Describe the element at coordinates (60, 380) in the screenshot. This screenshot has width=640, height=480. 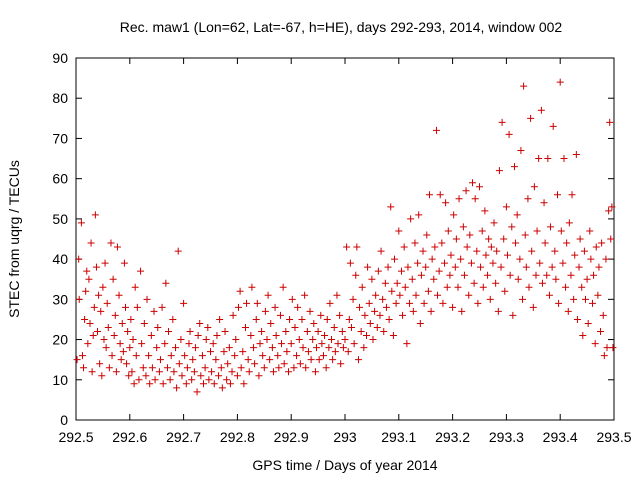
I see `y-tick-label: 10` at that location.